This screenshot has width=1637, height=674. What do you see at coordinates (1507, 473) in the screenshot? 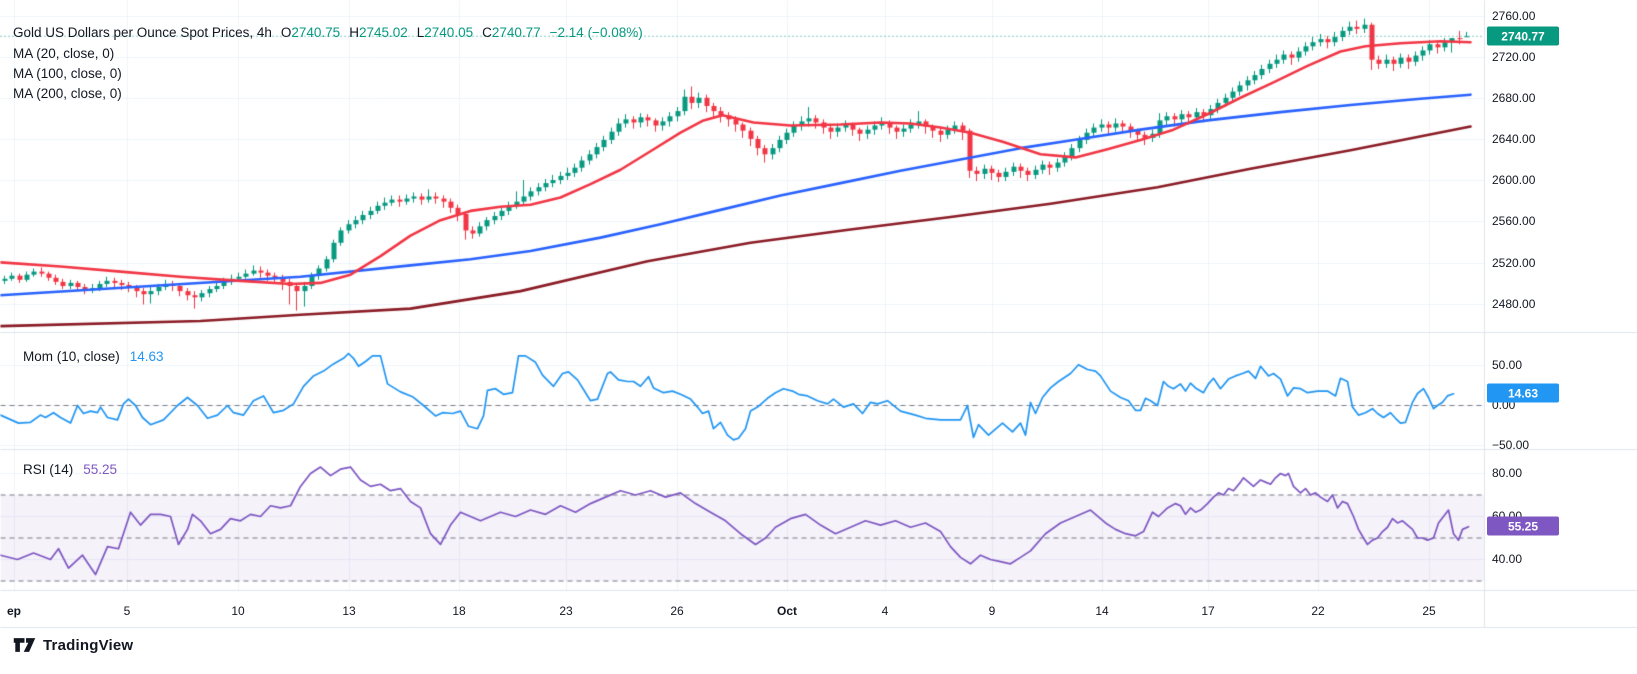
I see `axis-tick-label: 80.00` at bounding box center [1507, 473].